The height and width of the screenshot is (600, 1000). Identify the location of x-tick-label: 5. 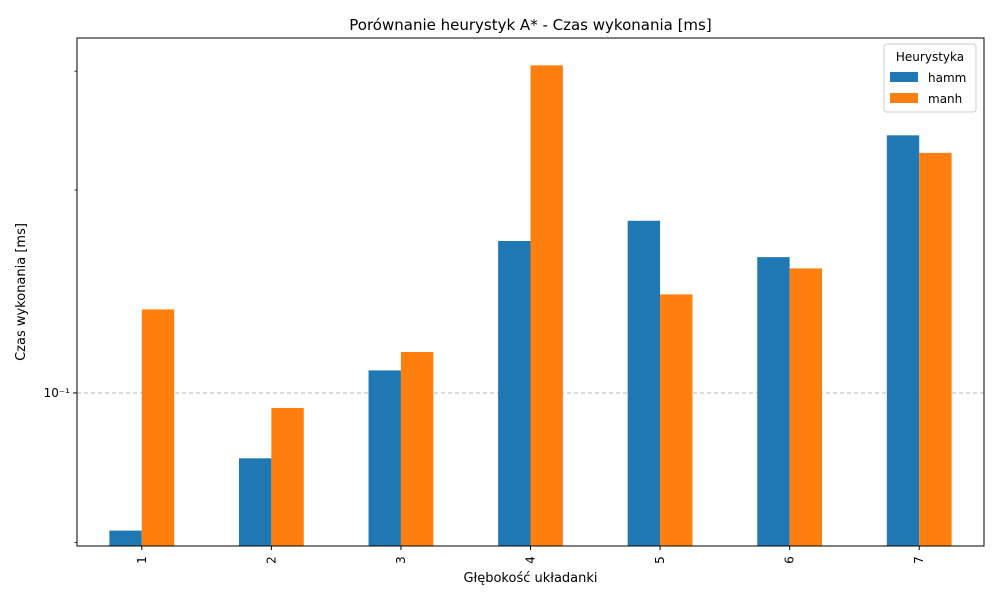
(660, 560).